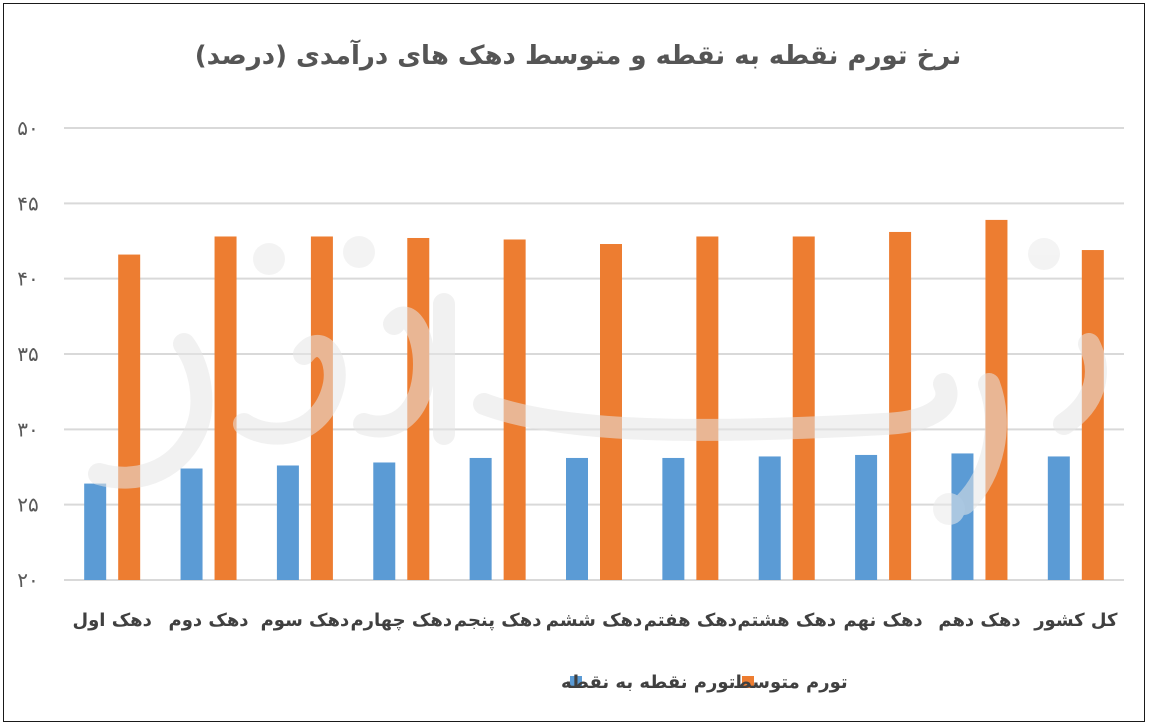  Describe the element at coordinates (979, 620) in the screenshot. I see `x-tick-label: دهک دهم` at that location.